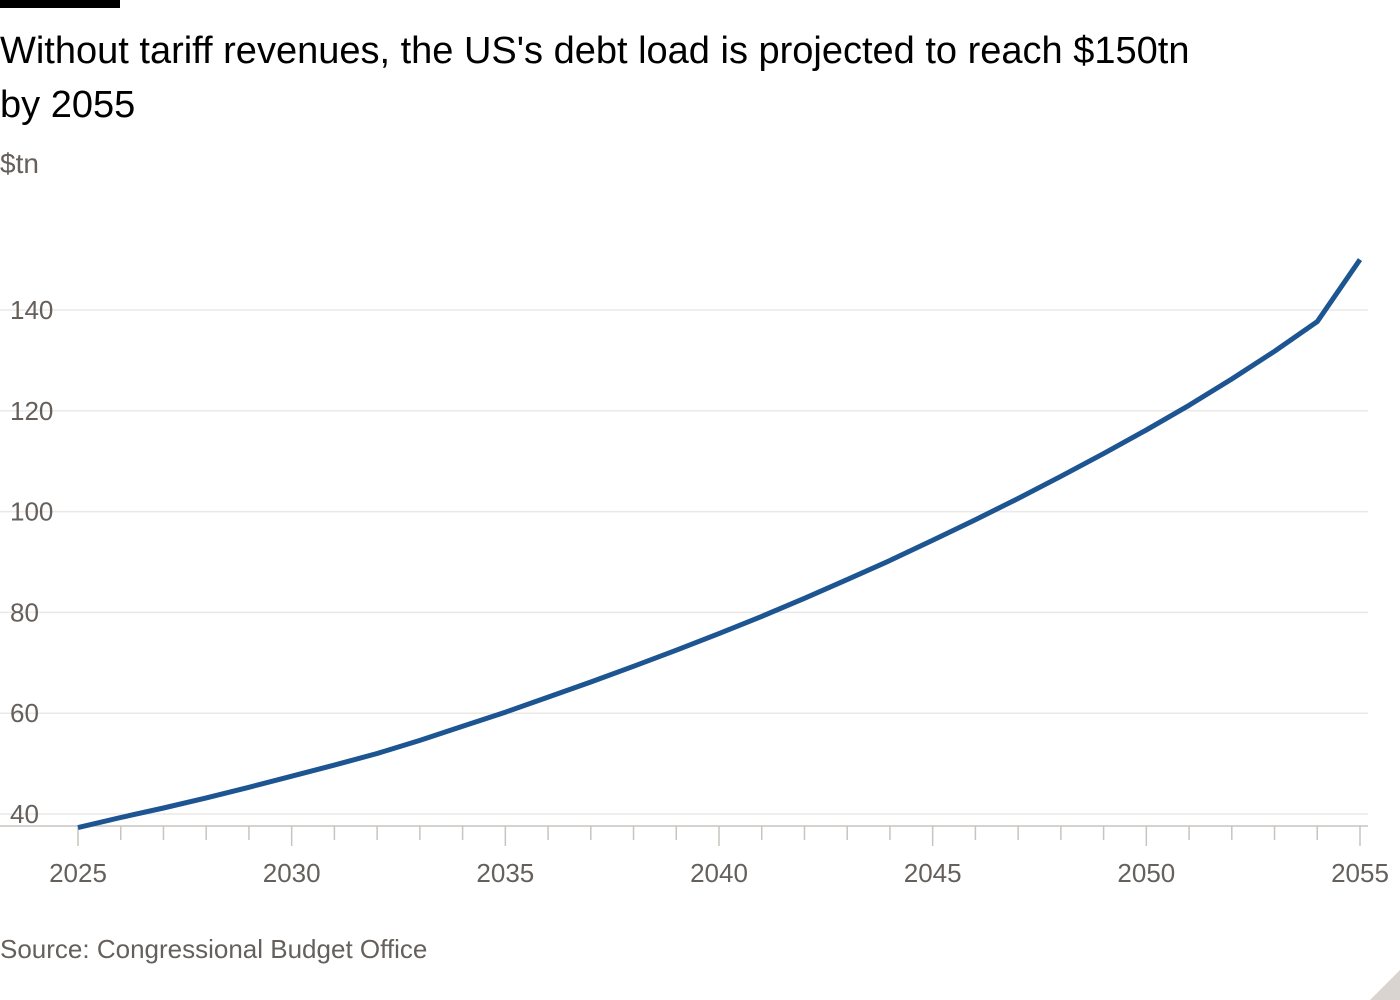 The height and width of the screenshot is (1000, 1400). What do you see at coordinates (60, 4) in the screenshot?
I see `top-accent-bar` at bounding box center [60, 4].